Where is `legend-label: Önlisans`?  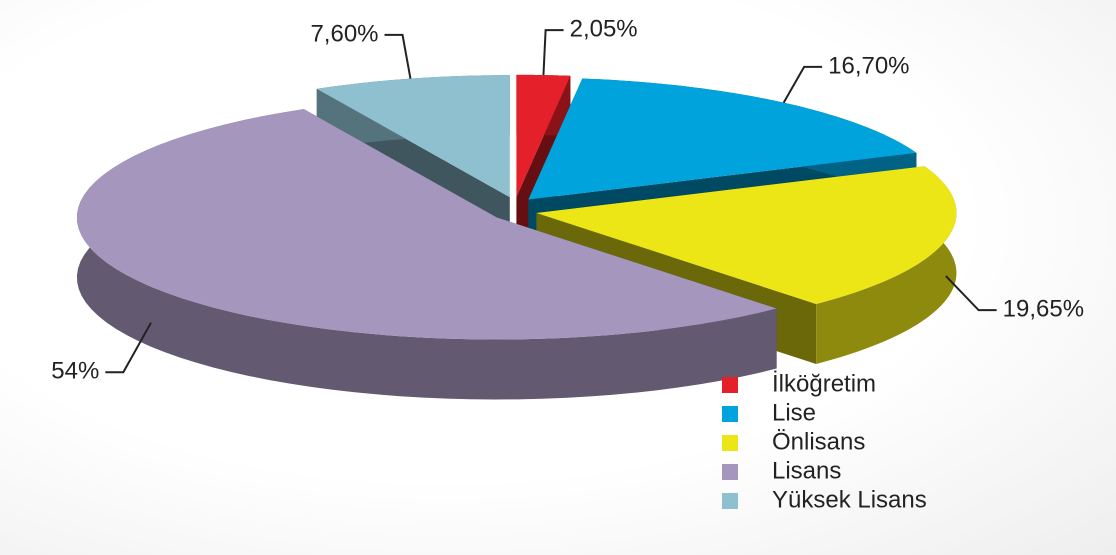 legend-label: Önlisans is located at coordinates (818, 441).